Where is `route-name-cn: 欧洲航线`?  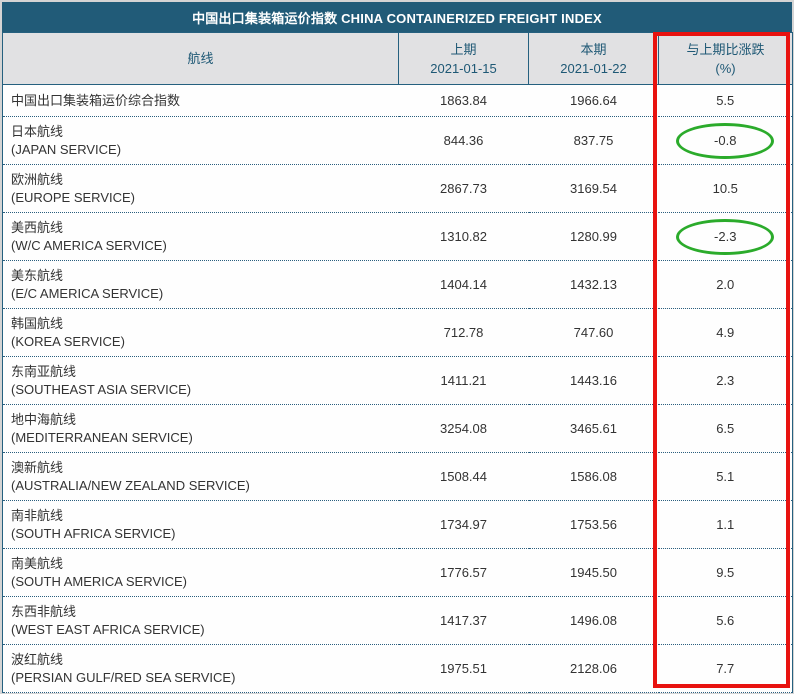
route-name-cn: 欧洲航线 is located at coordinates (37, 179).